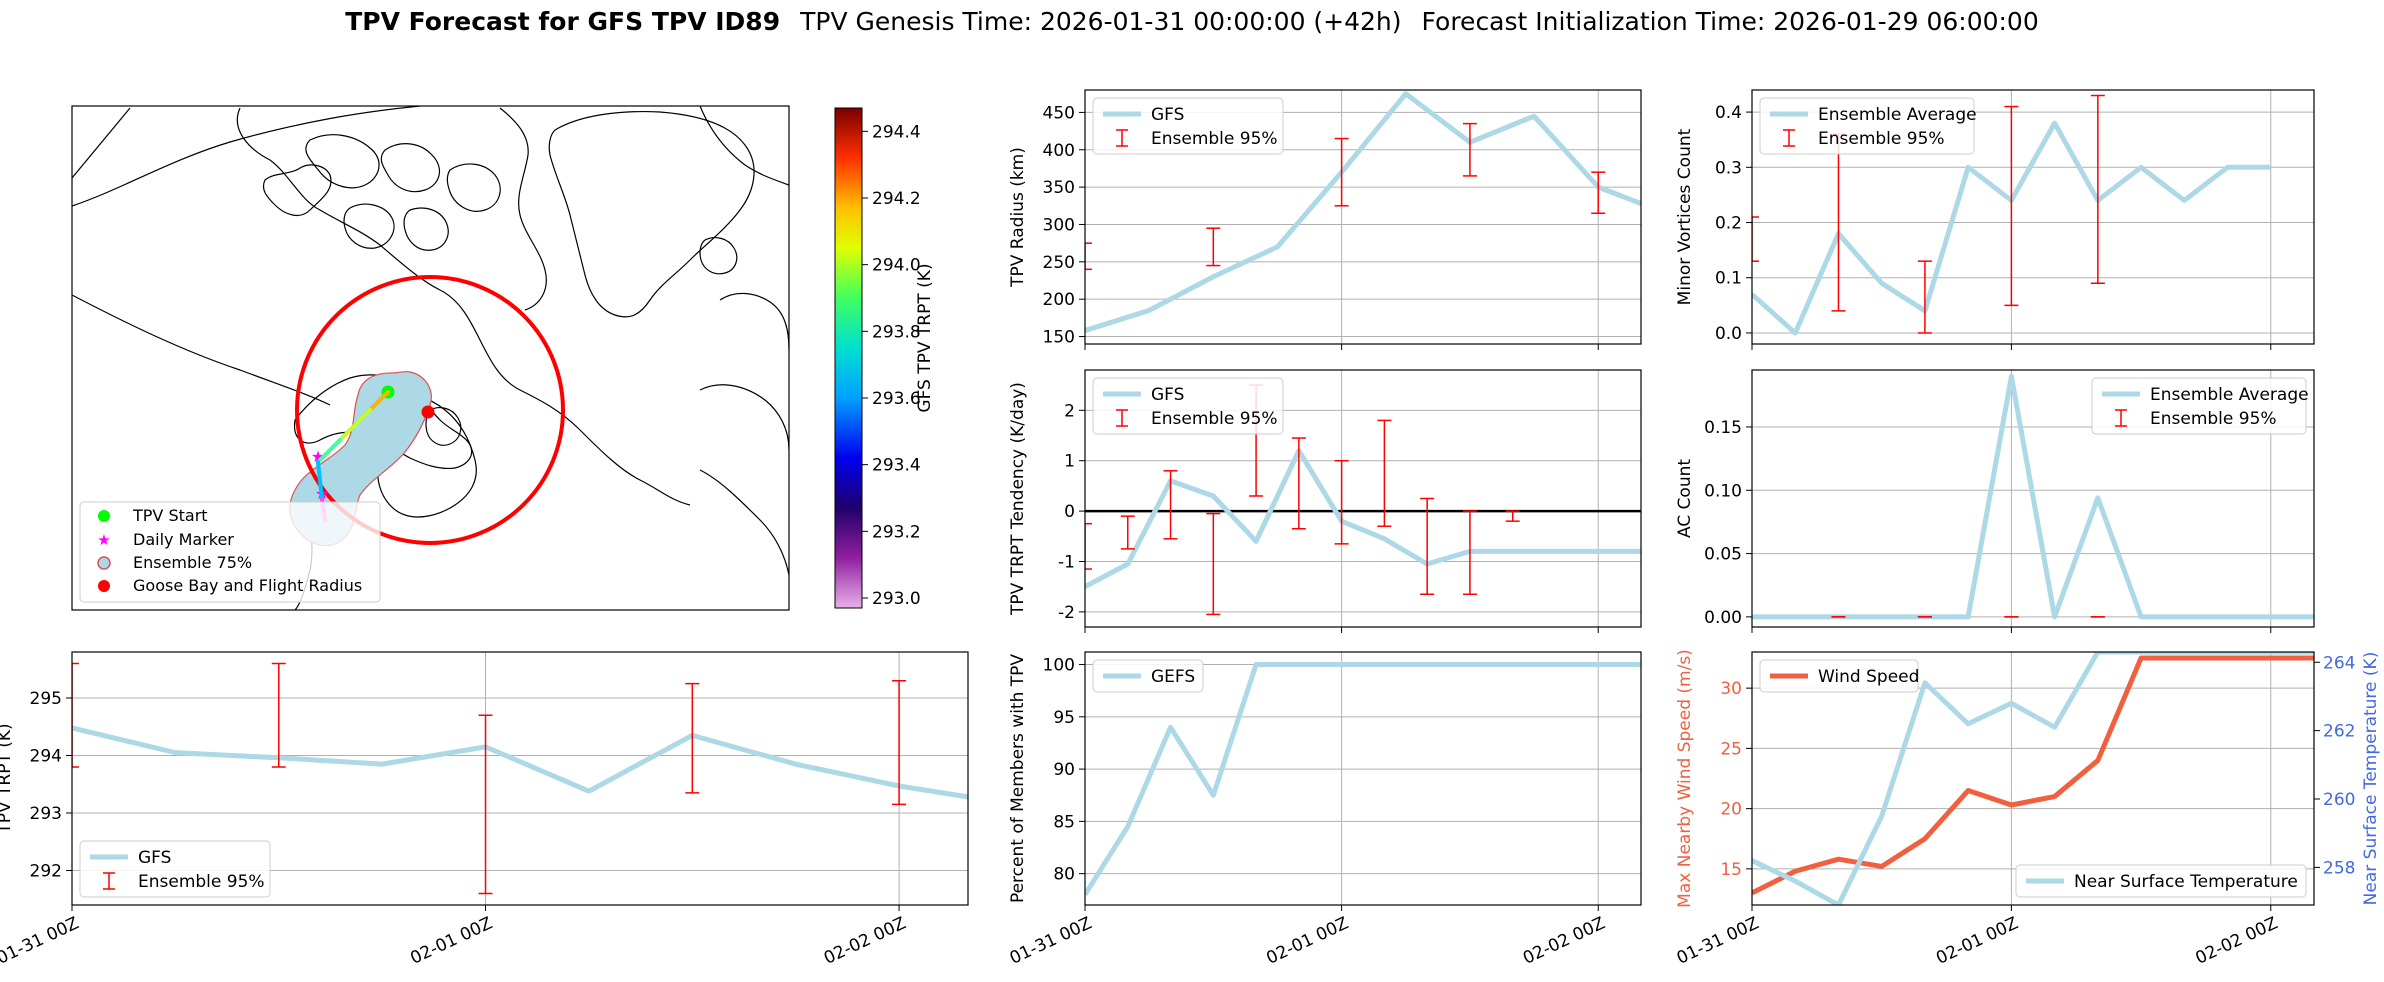 The height and width of the screenshot is (982, 2384). Describe the element at coordinates (46, 872) in the screenshot. I see `y-tick-label: 292` at that location.